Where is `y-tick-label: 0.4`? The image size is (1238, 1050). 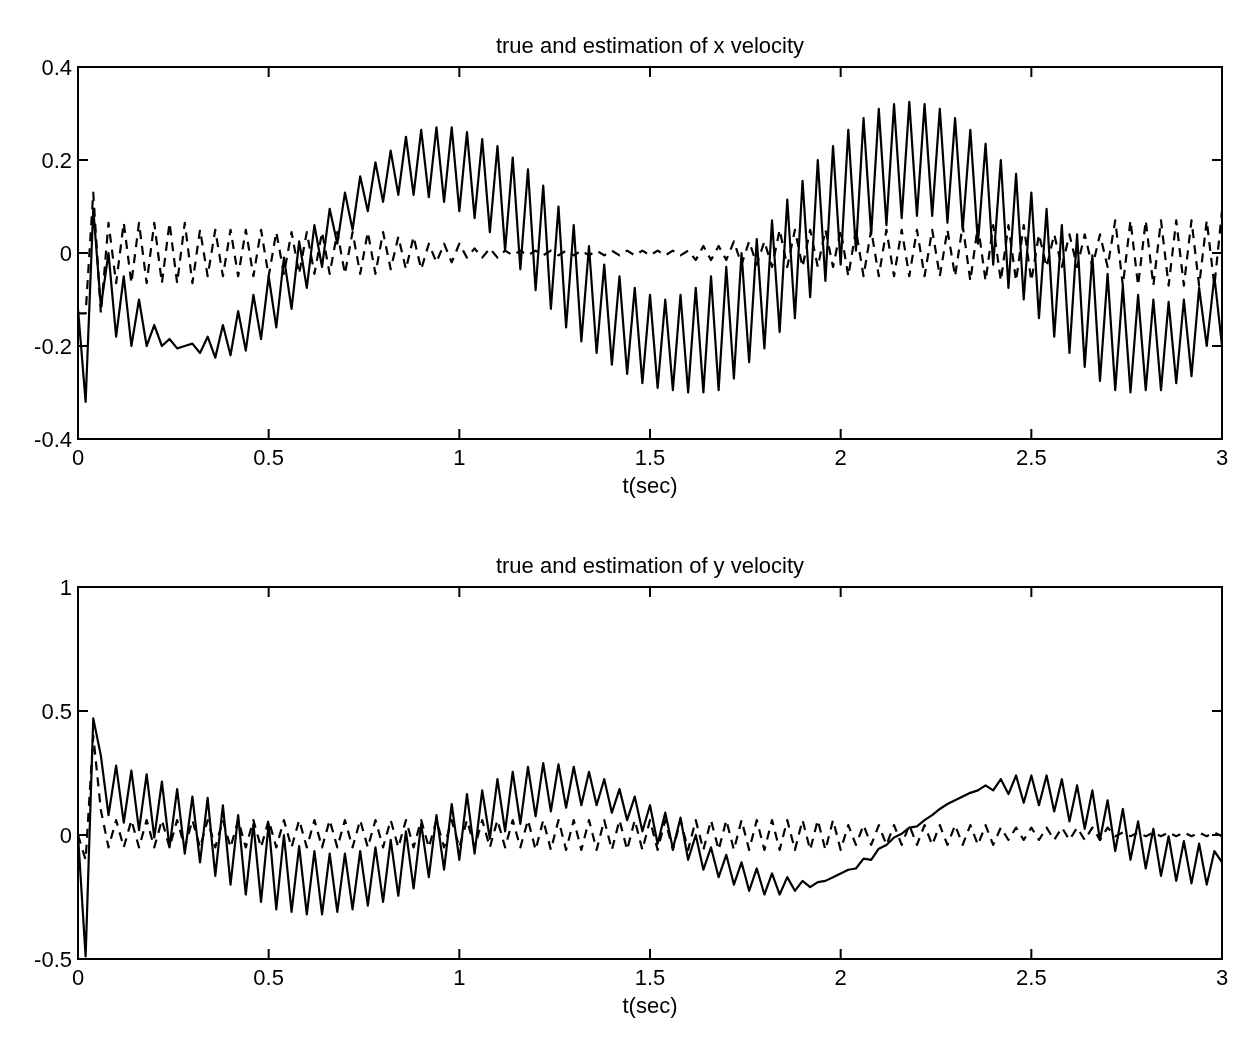 y-tick-label: 0.4 is located at coordinates (56, 67).